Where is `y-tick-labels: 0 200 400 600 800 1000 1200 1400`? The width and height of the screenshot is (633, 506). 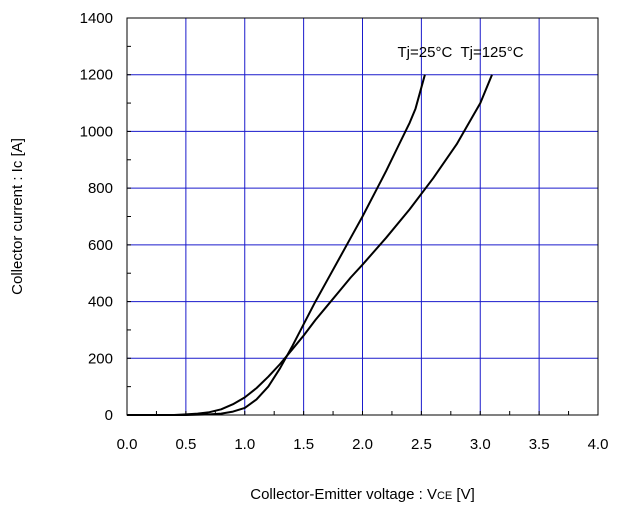 y-tick-labels: 0 200 400 600 800 1000 1200 1400 is located at coordinates (96, 217).